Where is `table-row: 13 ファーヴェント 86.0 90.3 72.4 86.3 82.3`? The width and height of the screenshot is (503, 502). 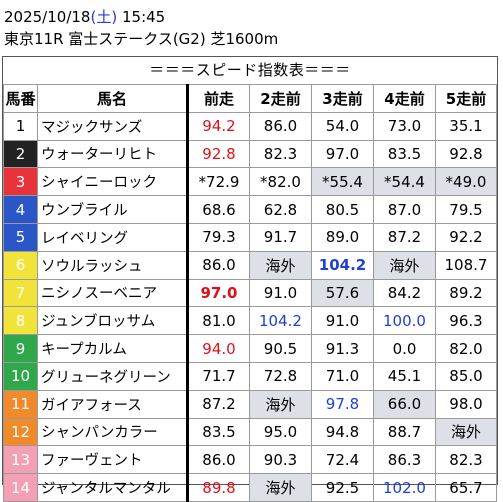 table-row: 13 ファーヴェント 86.0 90.3 72.4 86.3 82.3 is located at coordinates (250, 460).